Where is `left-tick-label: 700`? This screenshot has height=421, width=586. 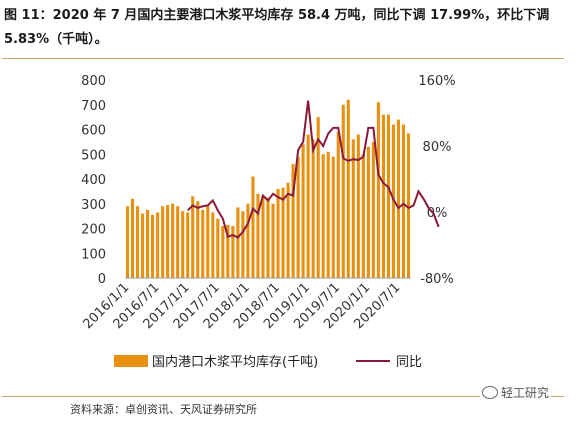 left-tick-label: 700 is located at coordinates (93, 106).